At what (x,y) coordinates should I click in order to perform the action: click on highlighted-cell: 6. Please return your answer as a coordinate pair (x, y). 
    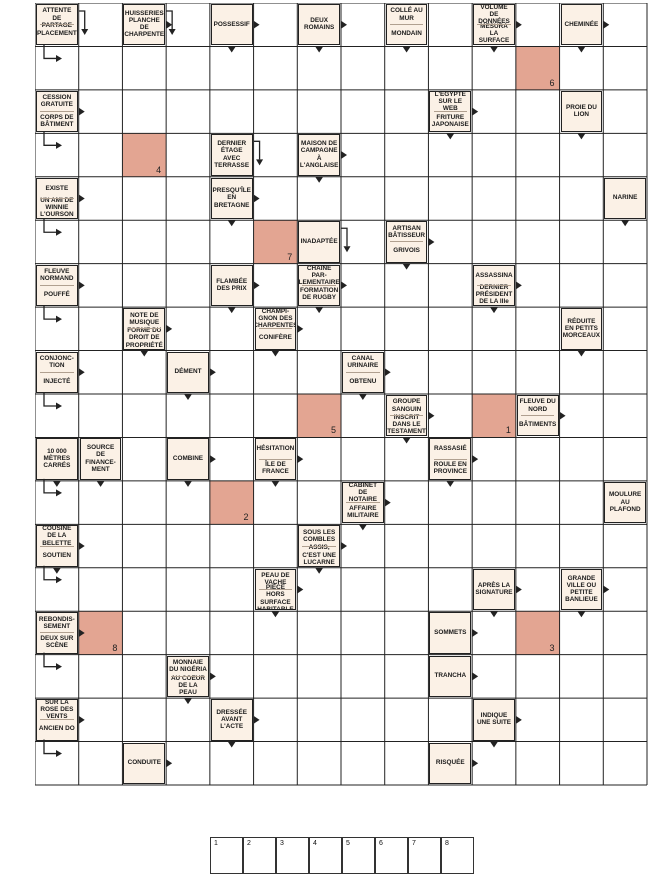
    Looking at the image, I should click on (537, 68).